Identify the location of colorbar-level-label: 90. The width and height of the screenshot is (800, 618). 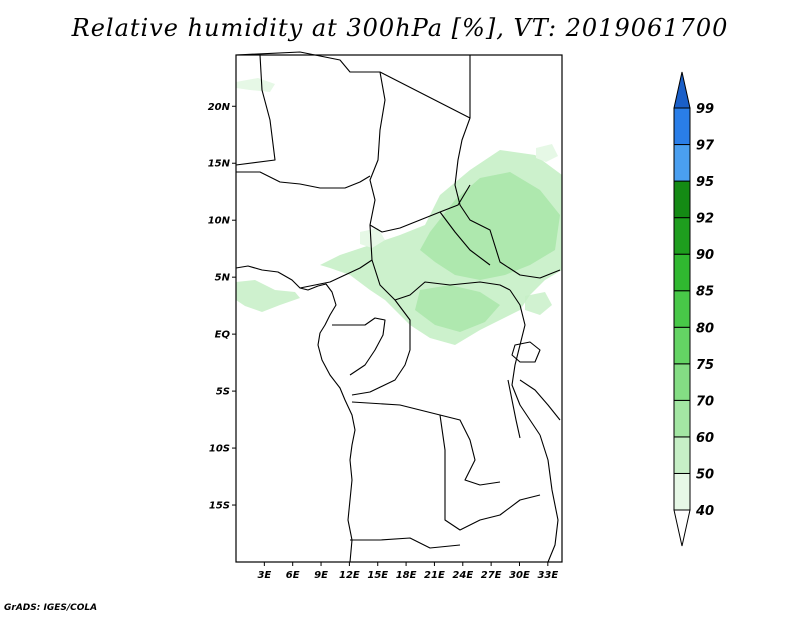
(705, 255).